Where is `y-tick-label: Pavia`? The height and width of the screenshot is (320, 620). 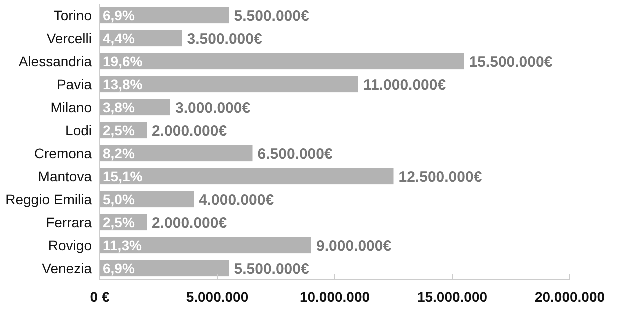 y-tick-label: Pavia is located at coordinates (74, 84).